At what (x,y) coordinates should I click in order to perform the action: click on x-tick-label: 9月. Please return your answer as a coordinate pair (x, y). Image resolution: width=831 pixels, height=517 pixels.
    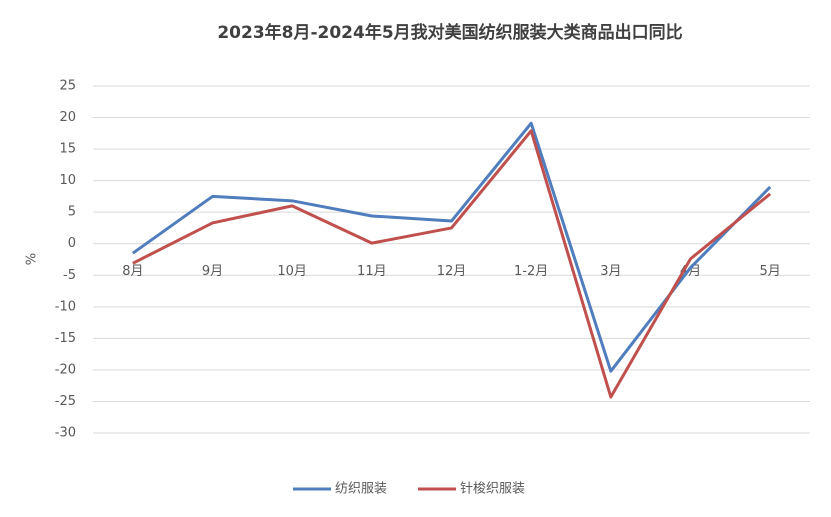
    Looking at the image, I should click on (212, 271).